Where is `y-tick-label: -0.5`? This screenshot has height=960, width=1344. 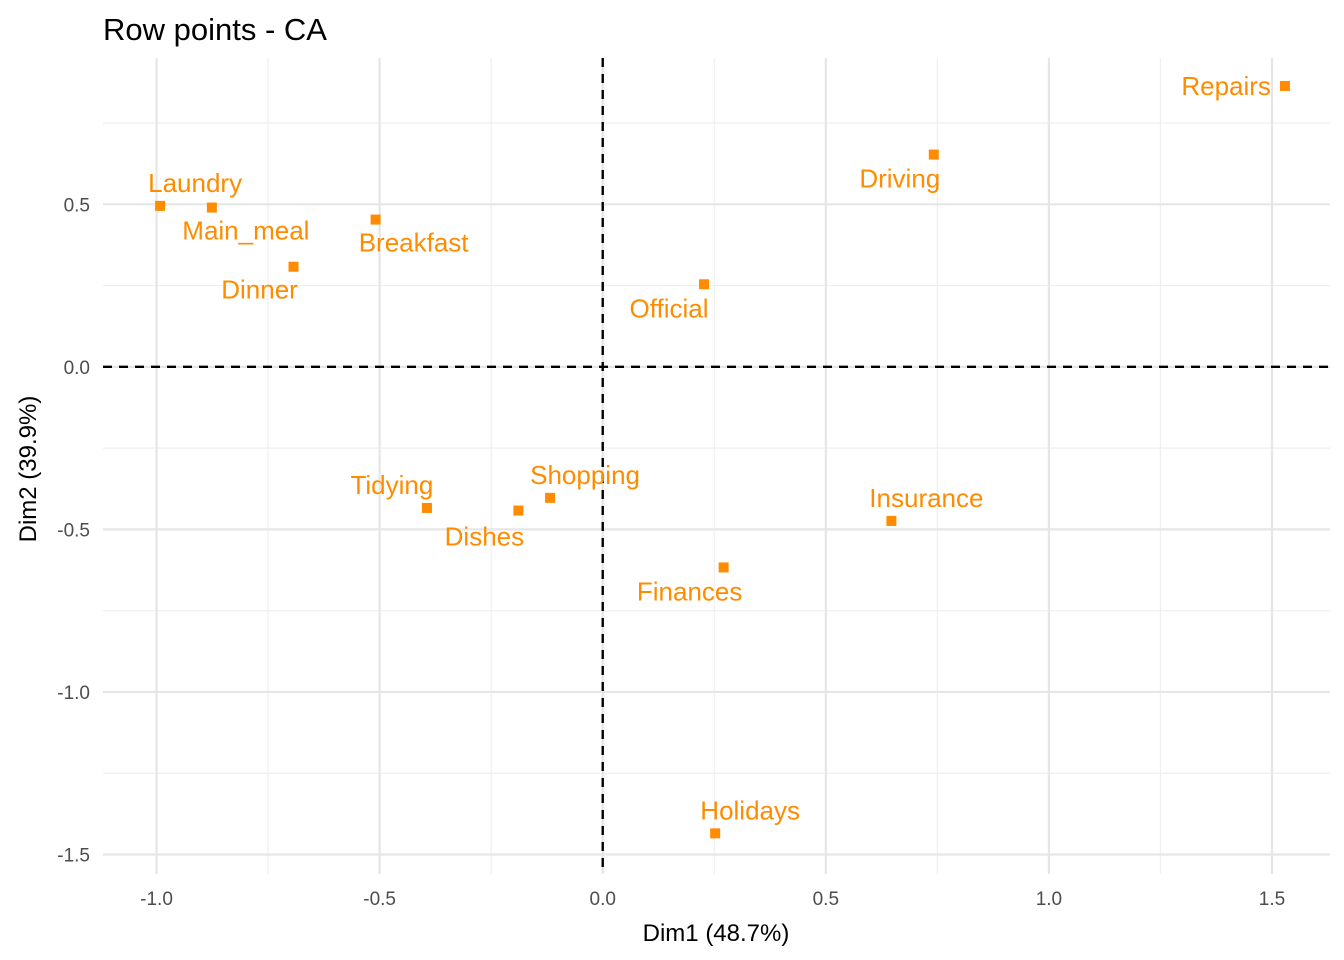 y-tick-label: -0.5 is located at coordinates (73, 530).